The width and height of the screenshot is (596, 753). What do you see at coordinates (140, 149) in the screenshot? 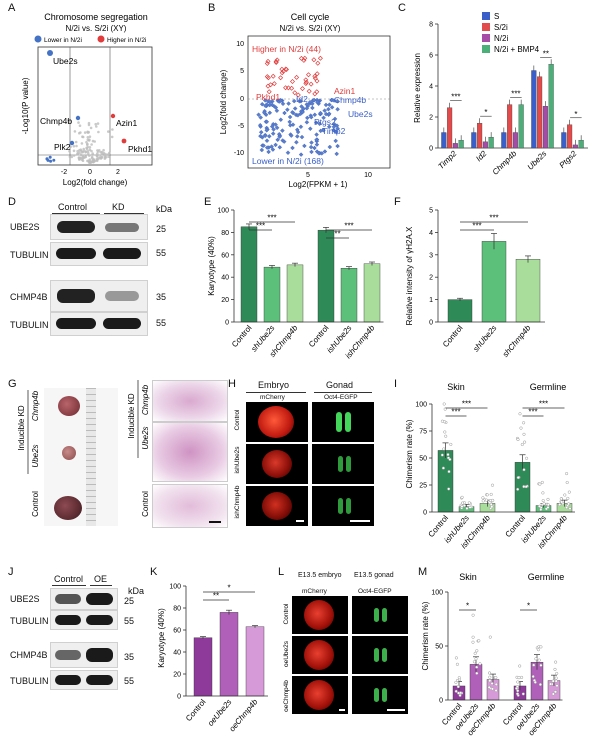
I see `a-label-pkhd1: Pkhd1` at bounding box center [140, 149].